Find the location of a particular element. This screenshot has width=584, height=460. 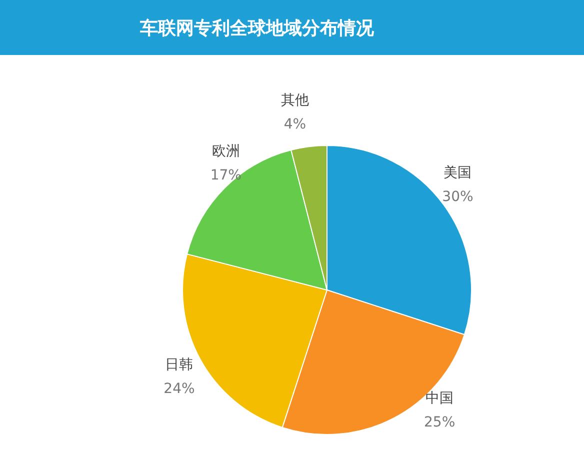

slice-label: 美国 is located at coordinates (458, 173).